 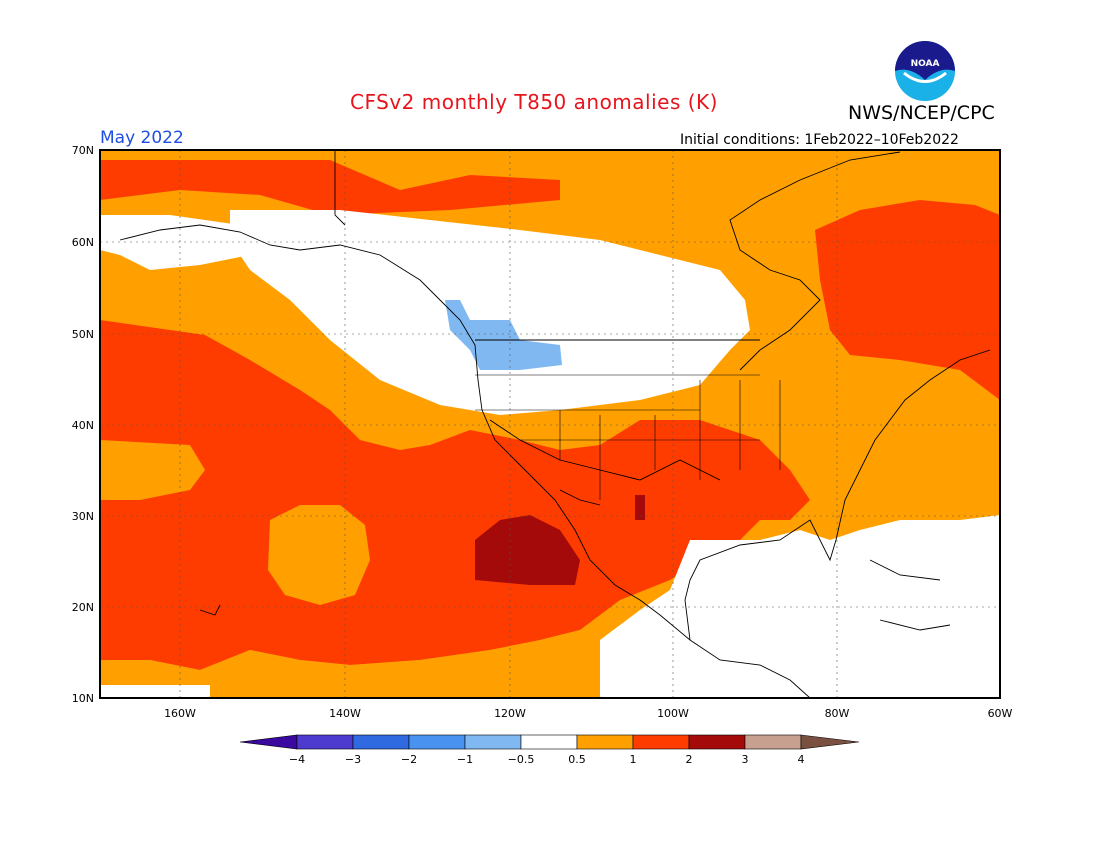 I want to click on legend-label: −1, so click(x=465, y=759).